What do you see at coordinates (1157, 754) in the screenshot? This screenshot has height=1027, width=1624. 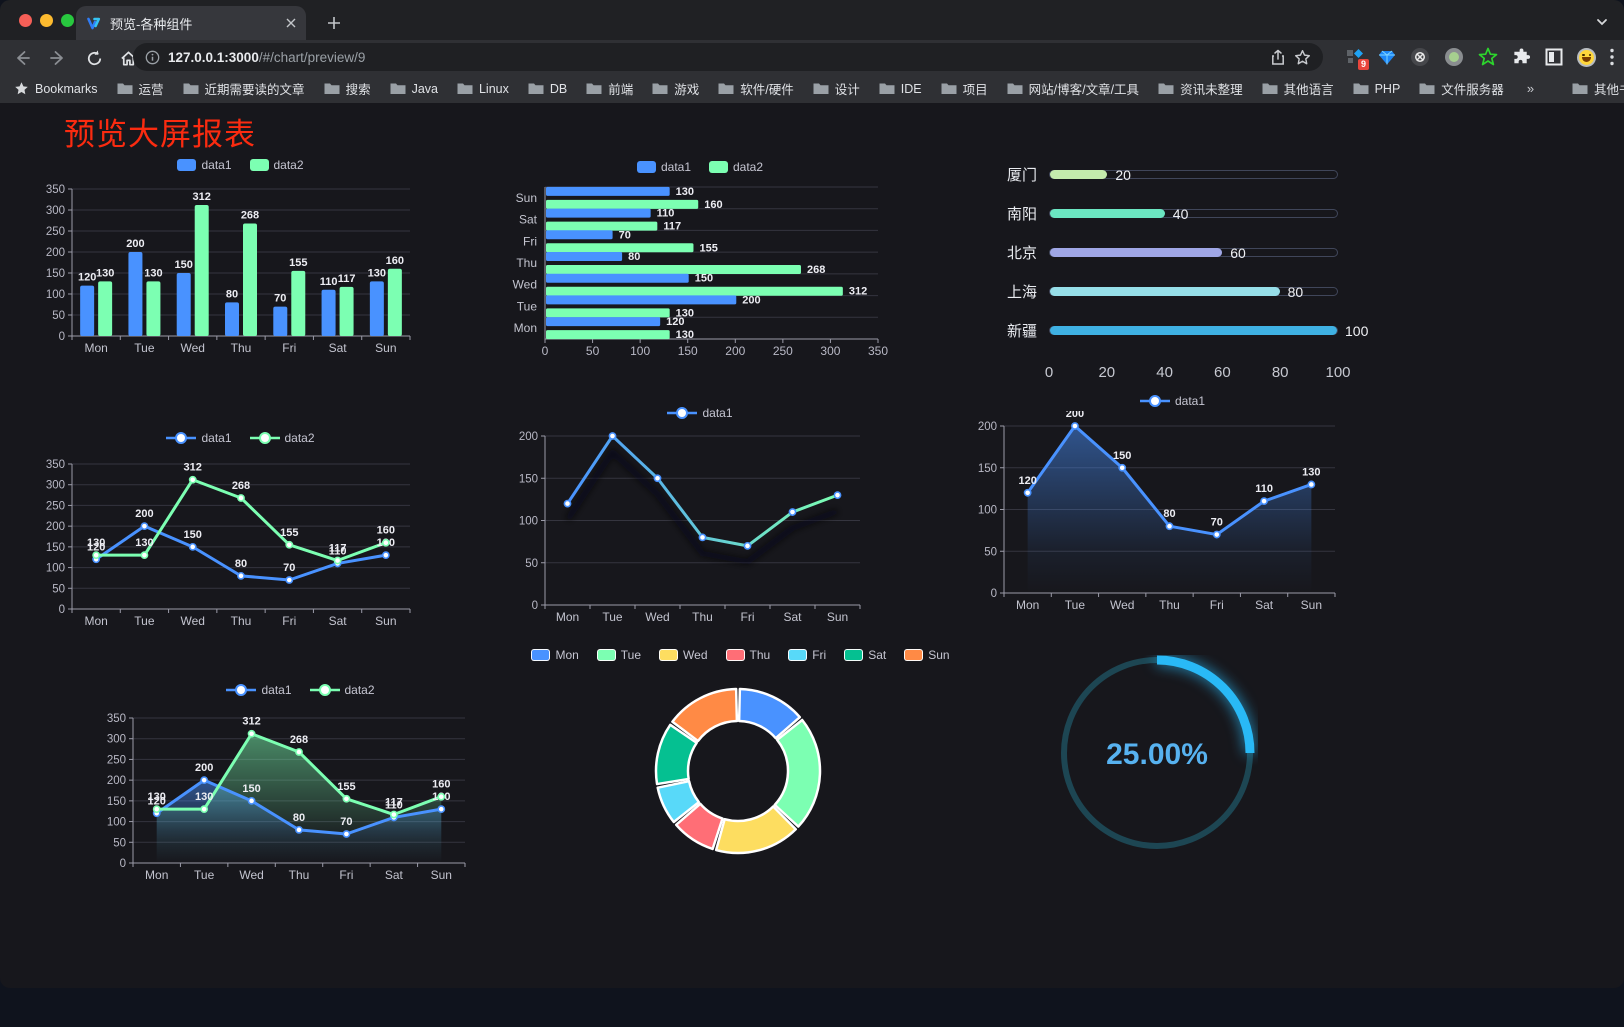 I see `svg-text: 25.00%` at bounding box center [1157, 754].